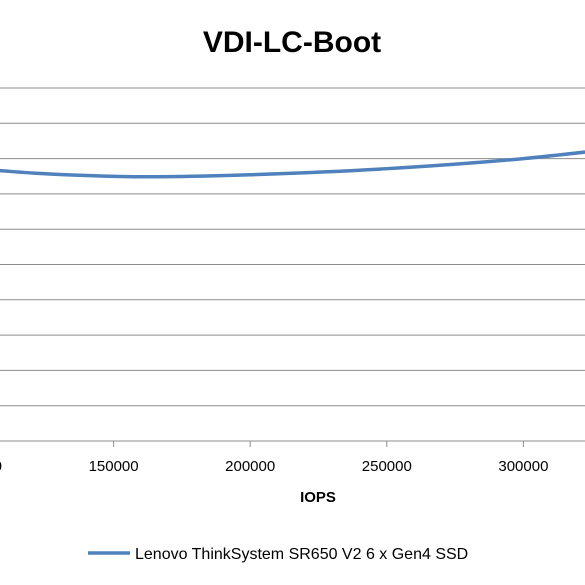 Image resolution: width=585 pixels, height=585 pixels. I want to click on x-tick-label: 300000, so click(523, 466).